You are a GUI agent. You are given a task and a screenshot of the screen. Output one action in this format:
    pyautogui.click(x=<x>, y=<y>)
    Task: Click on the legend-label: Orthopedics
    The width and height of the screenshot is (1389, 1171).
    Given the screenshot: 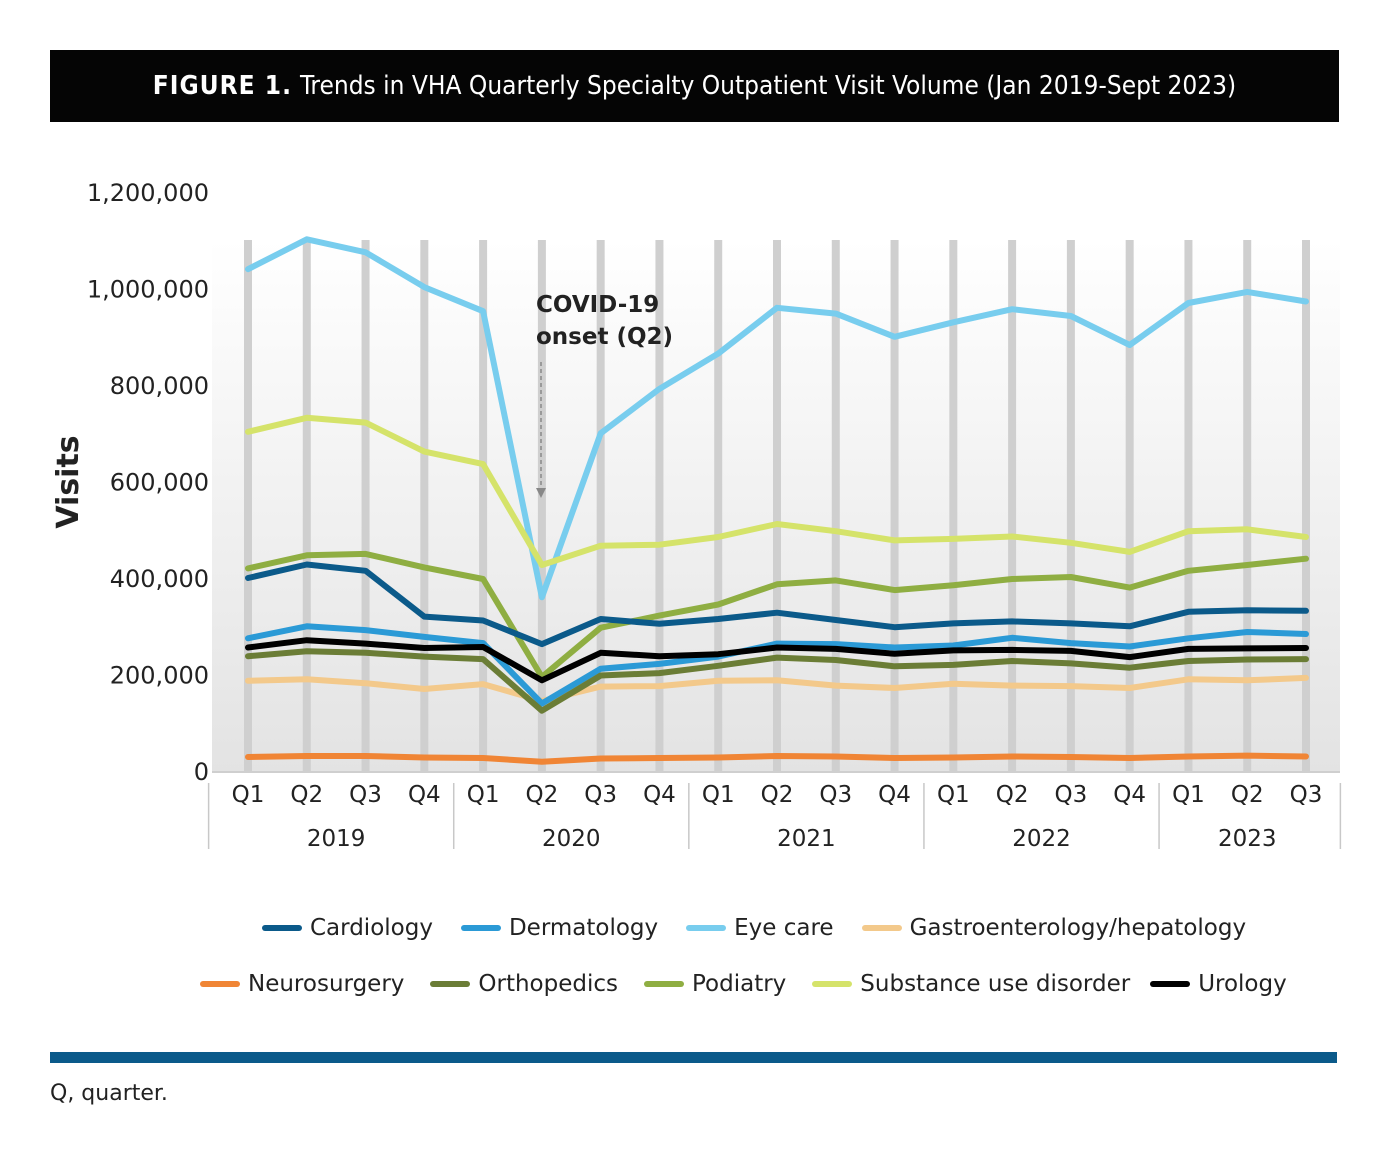 What is the action you would take?
    pyautogui.click(x=548, y=984)
    